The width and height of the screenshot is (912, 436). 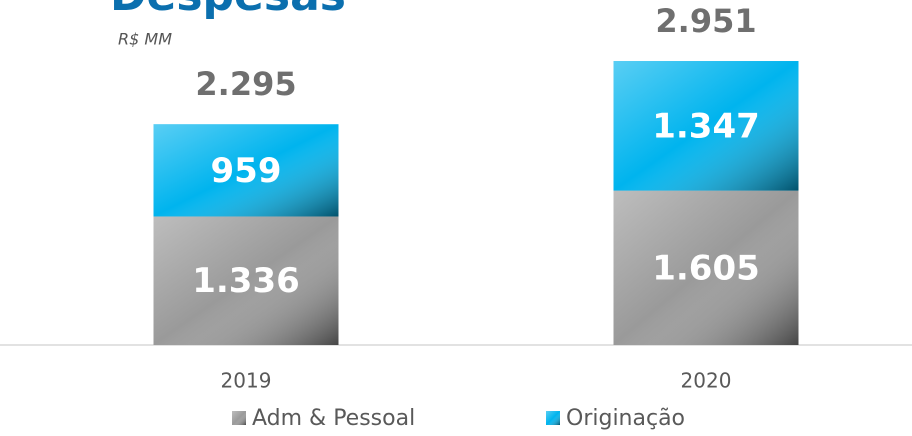 I want to click on x-tick-label: 2020, so click(x=706, y=381).